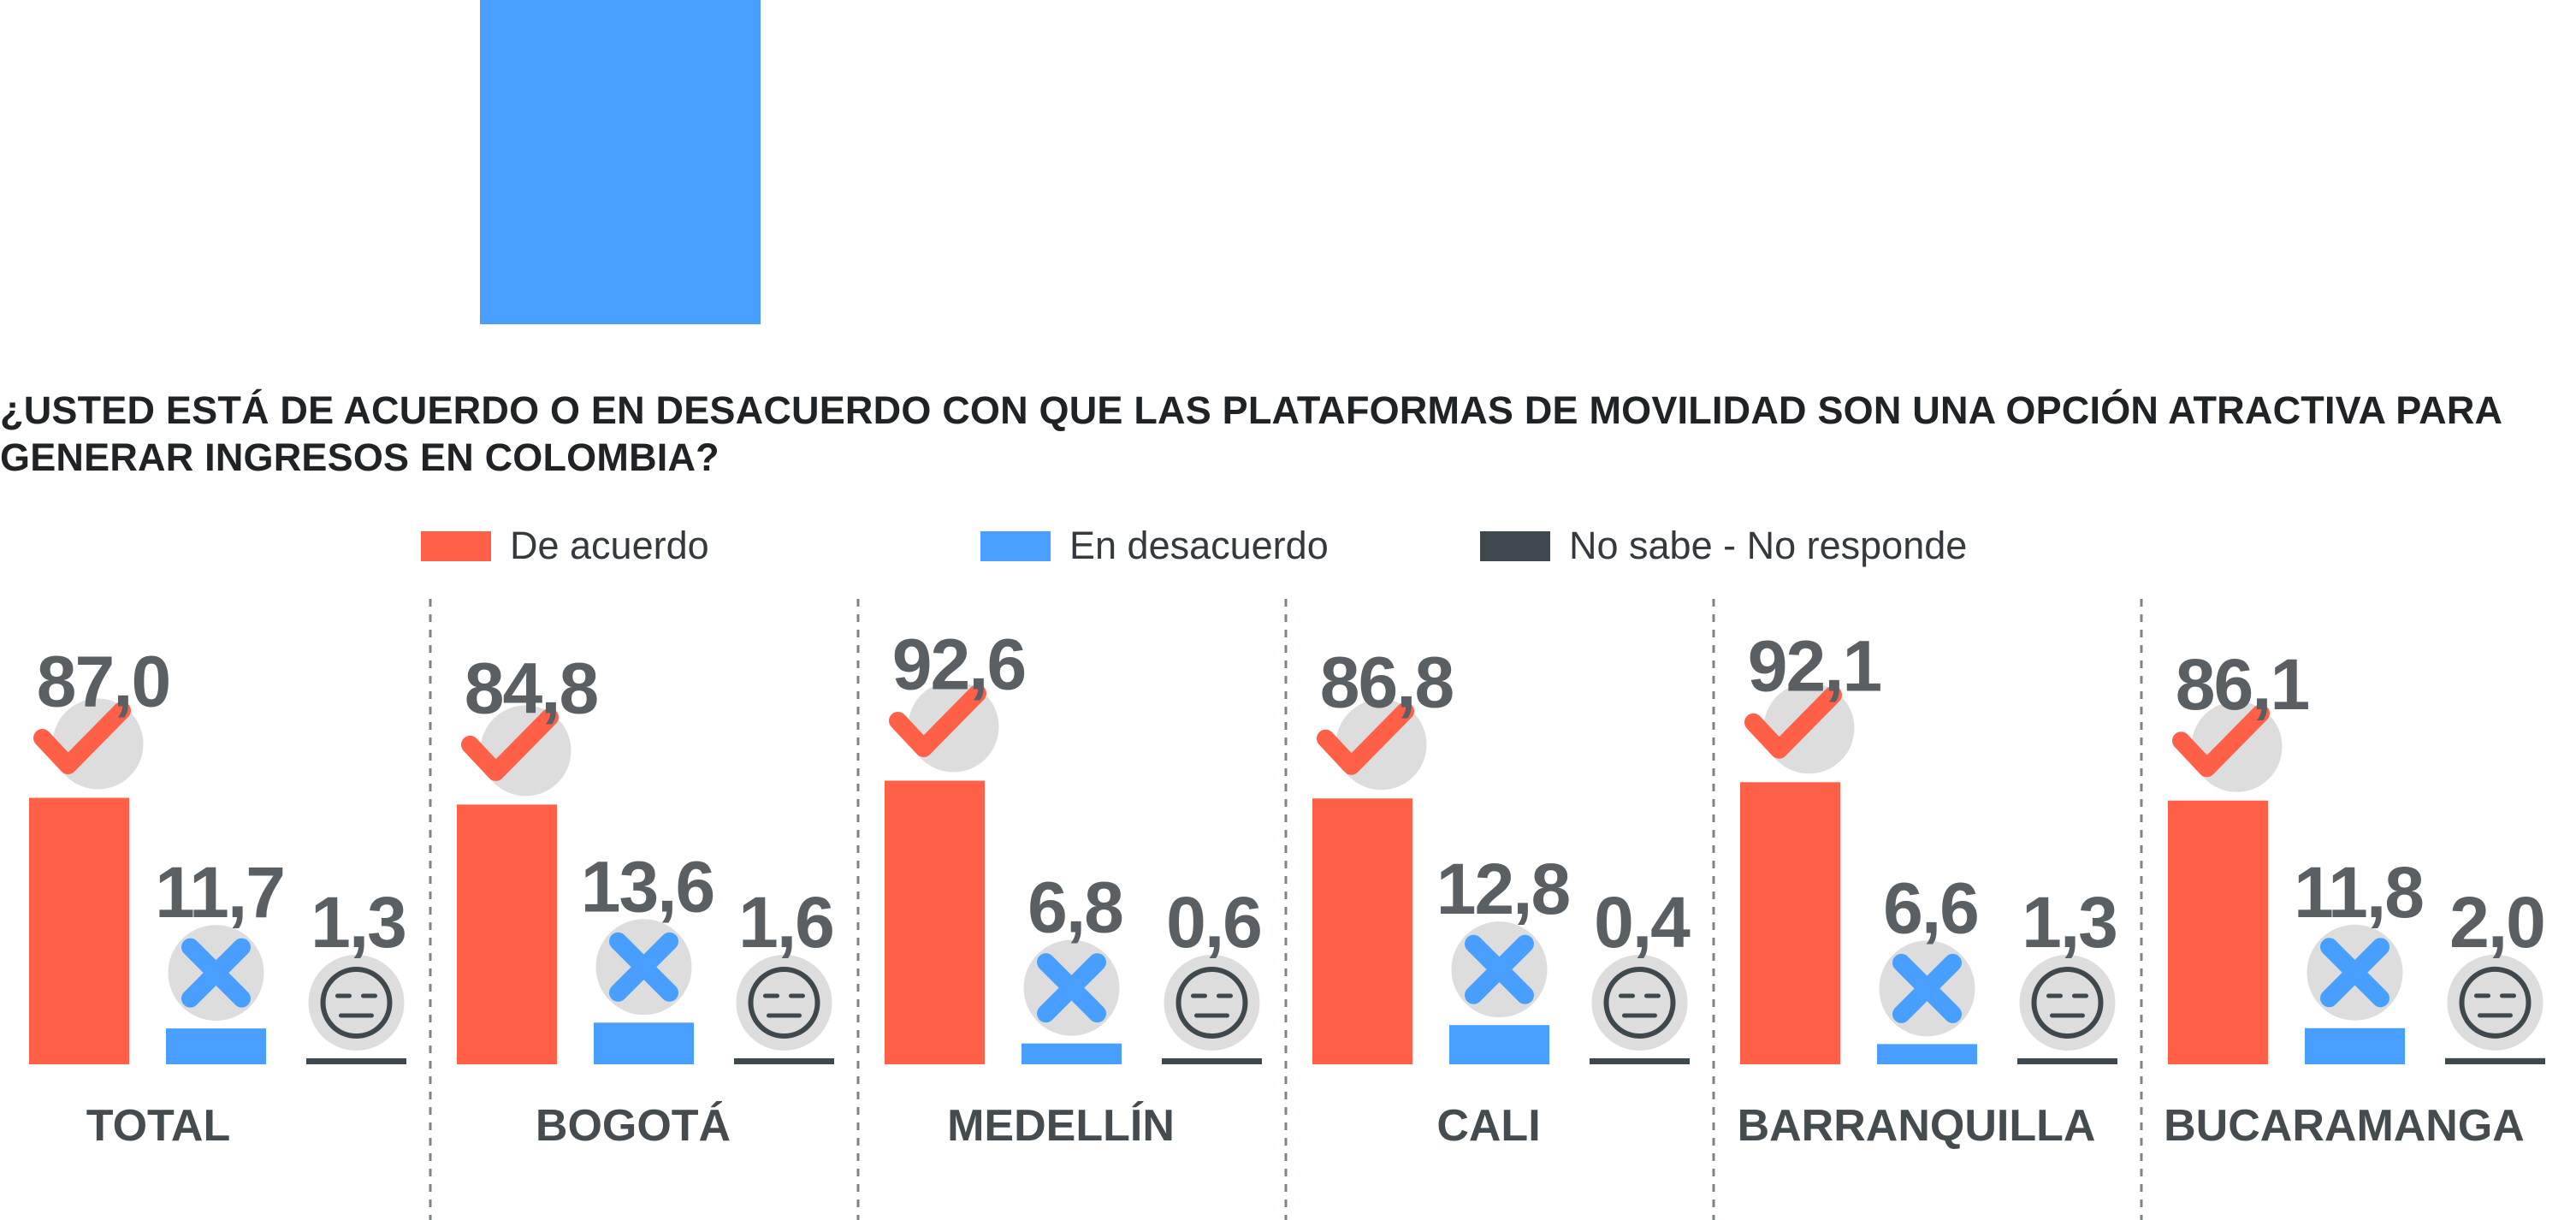 The height and width of the screenshot is (1220, 2576). Describe the element at coordinates (1515, 545) in the screenshot. I see `legend-swatch-no-answer` at that location.